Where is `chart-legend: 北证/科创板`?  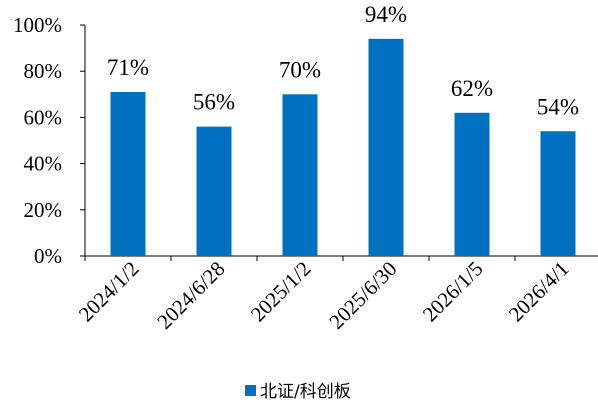
chart-legend: 北证/科创板 is located at coordinates (298, 392).